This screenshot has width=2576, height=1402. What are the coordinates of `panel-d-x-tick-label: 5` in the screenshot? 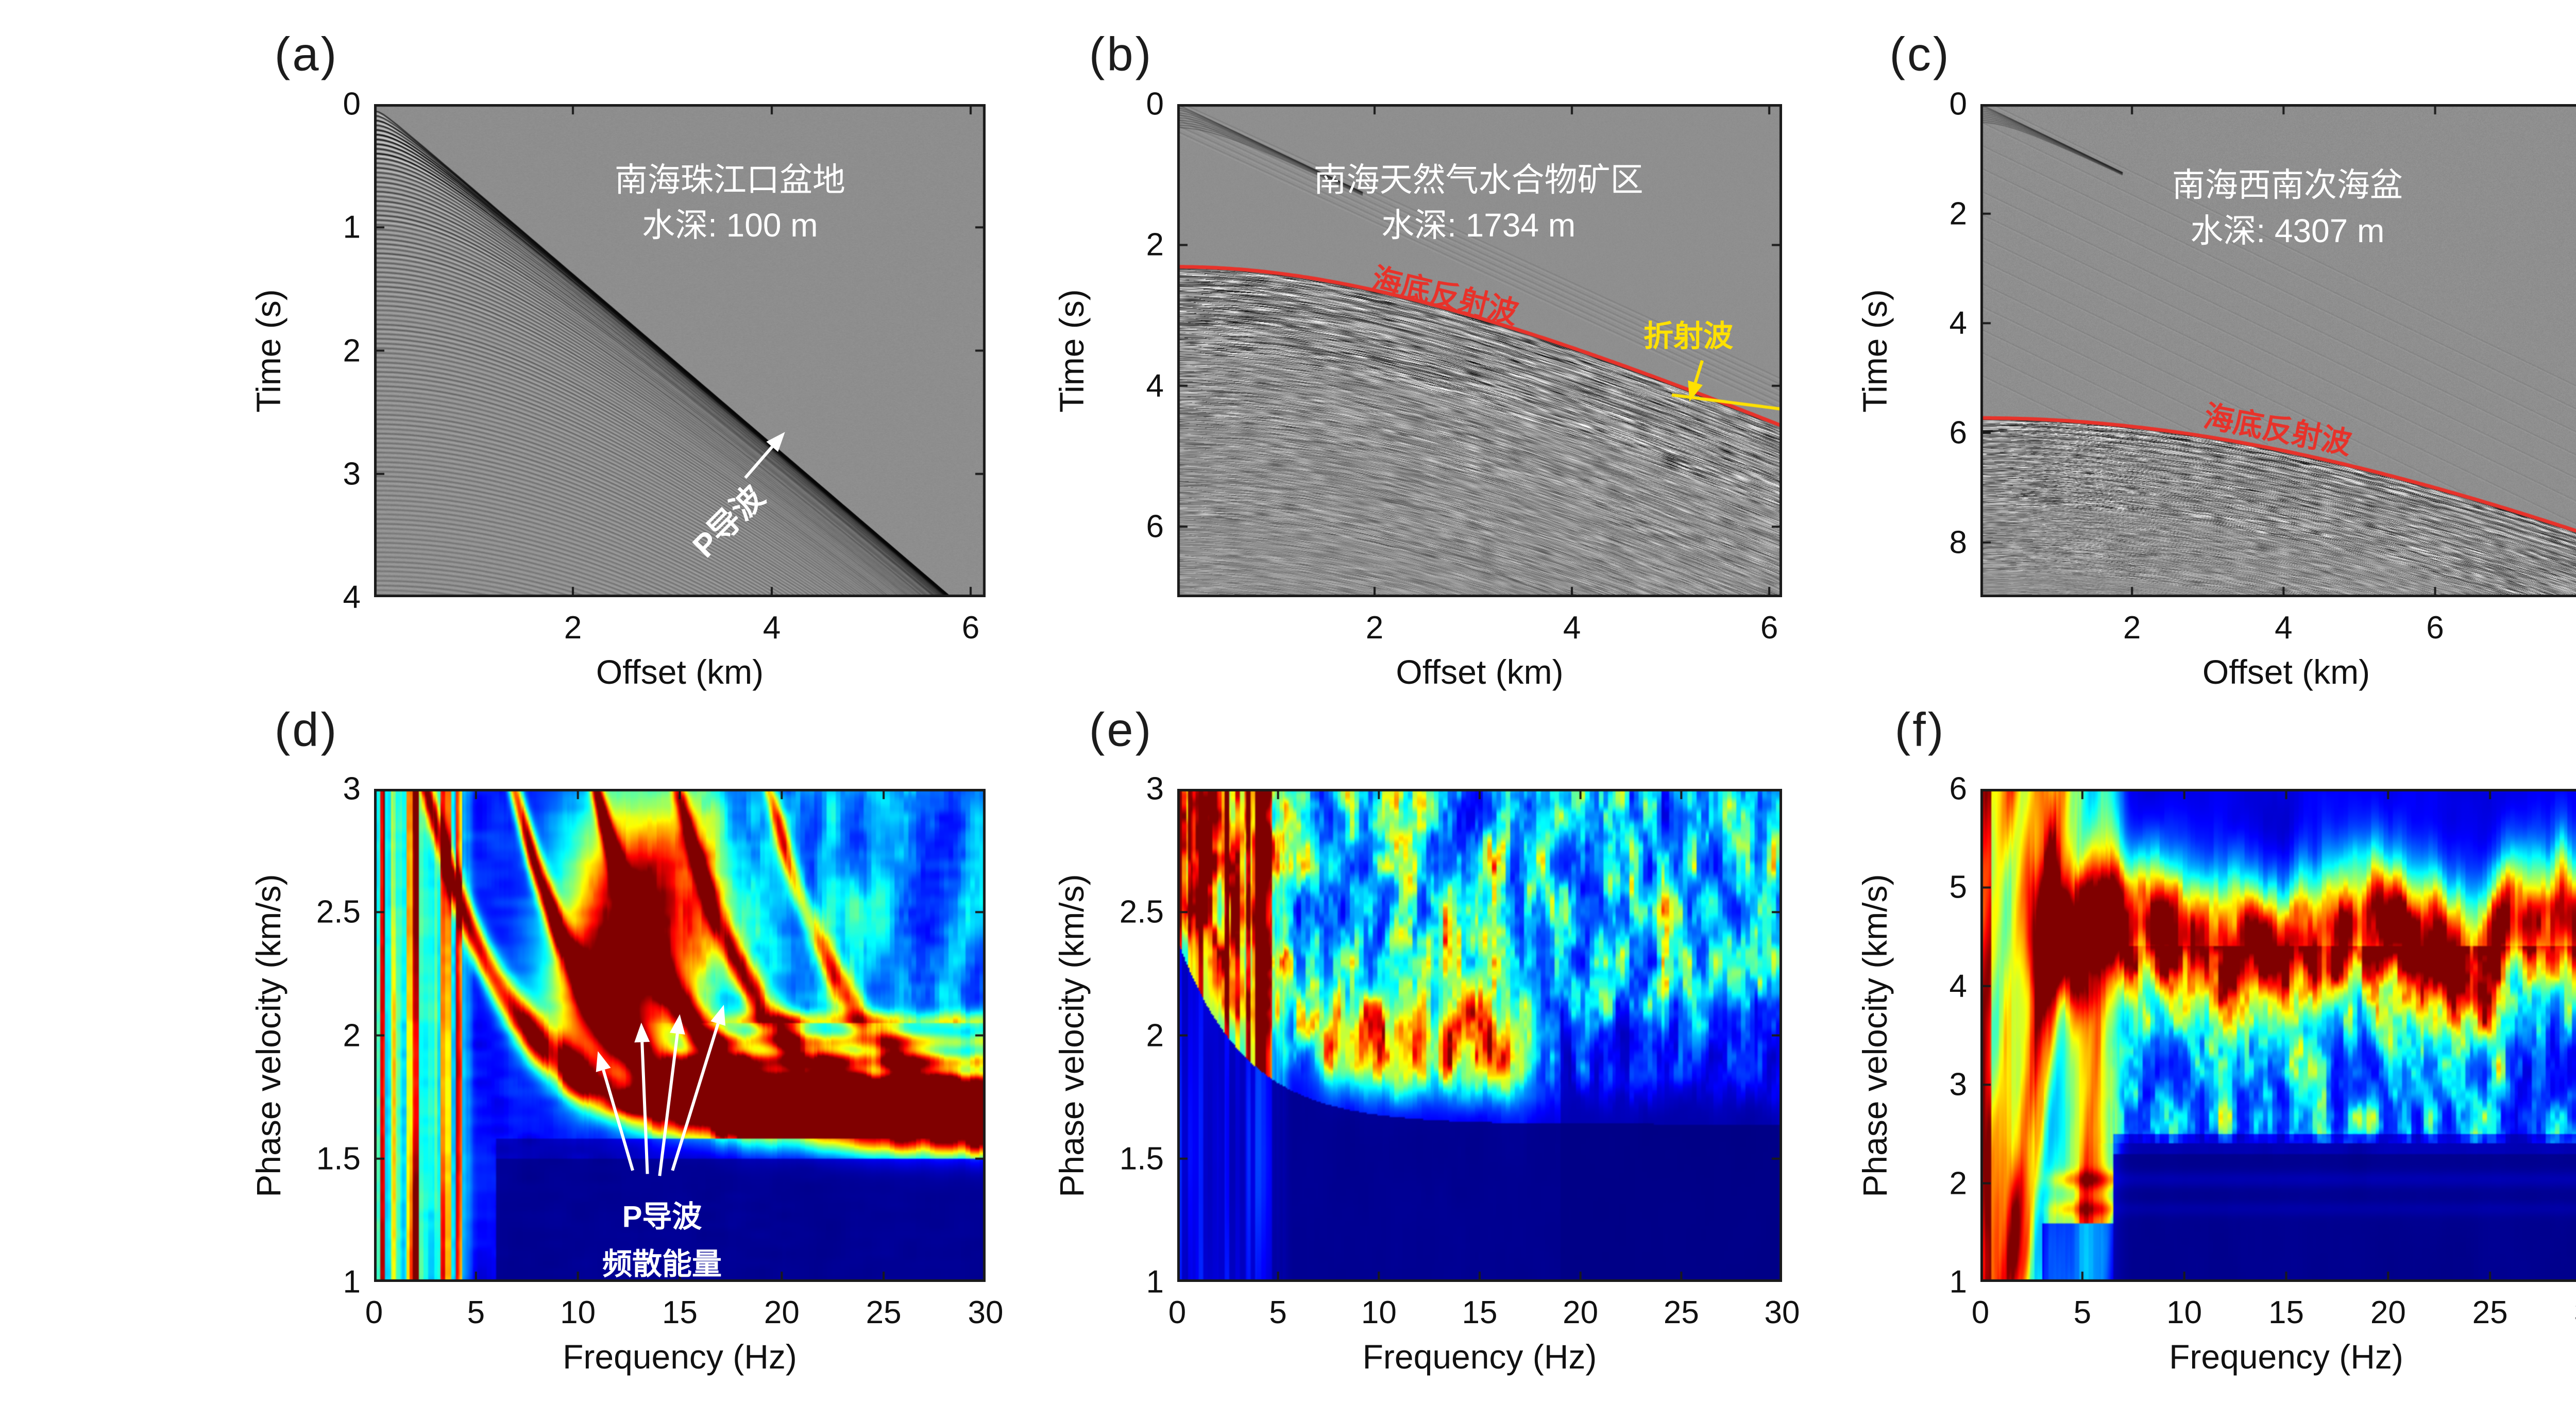 It's located at (476, 1313).